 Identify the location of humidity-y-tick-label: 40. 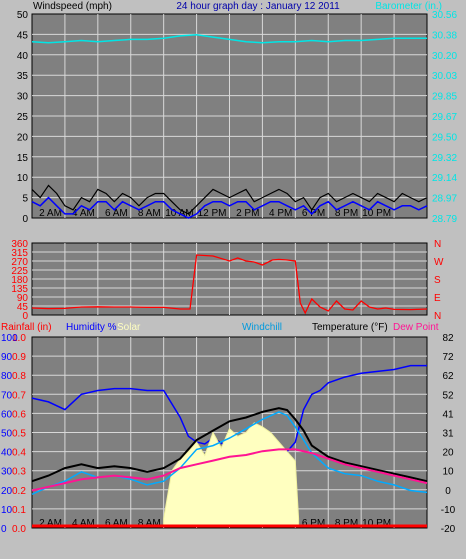
(7, 453).